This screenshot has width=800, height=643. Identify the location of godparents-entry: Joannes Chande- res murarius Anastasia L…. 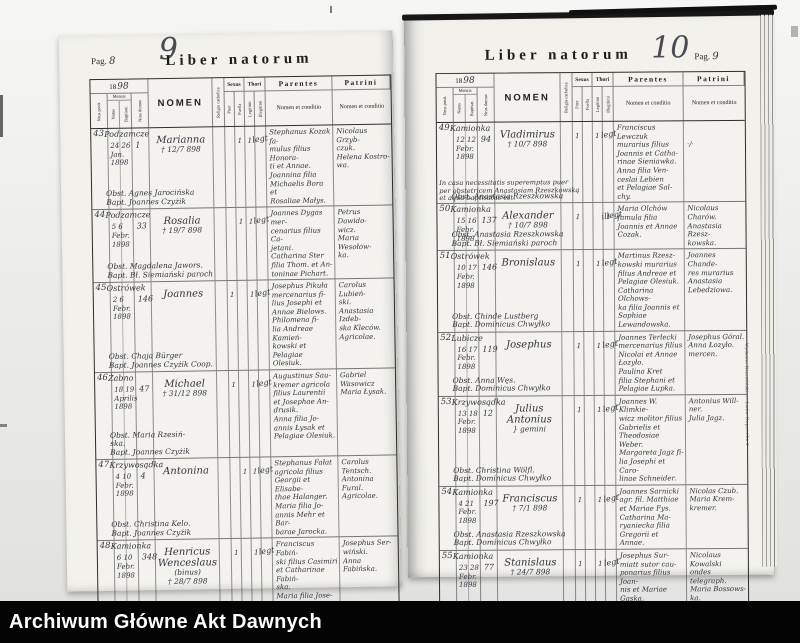
(710, 272).